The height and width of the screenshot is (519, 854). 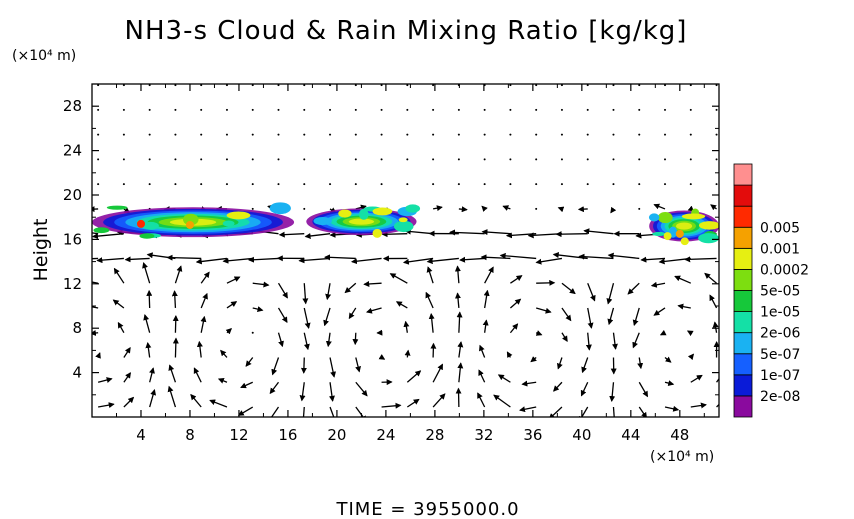 I want to click on x-unit-label: (×10⁴ m), so click(x=682, y=457).